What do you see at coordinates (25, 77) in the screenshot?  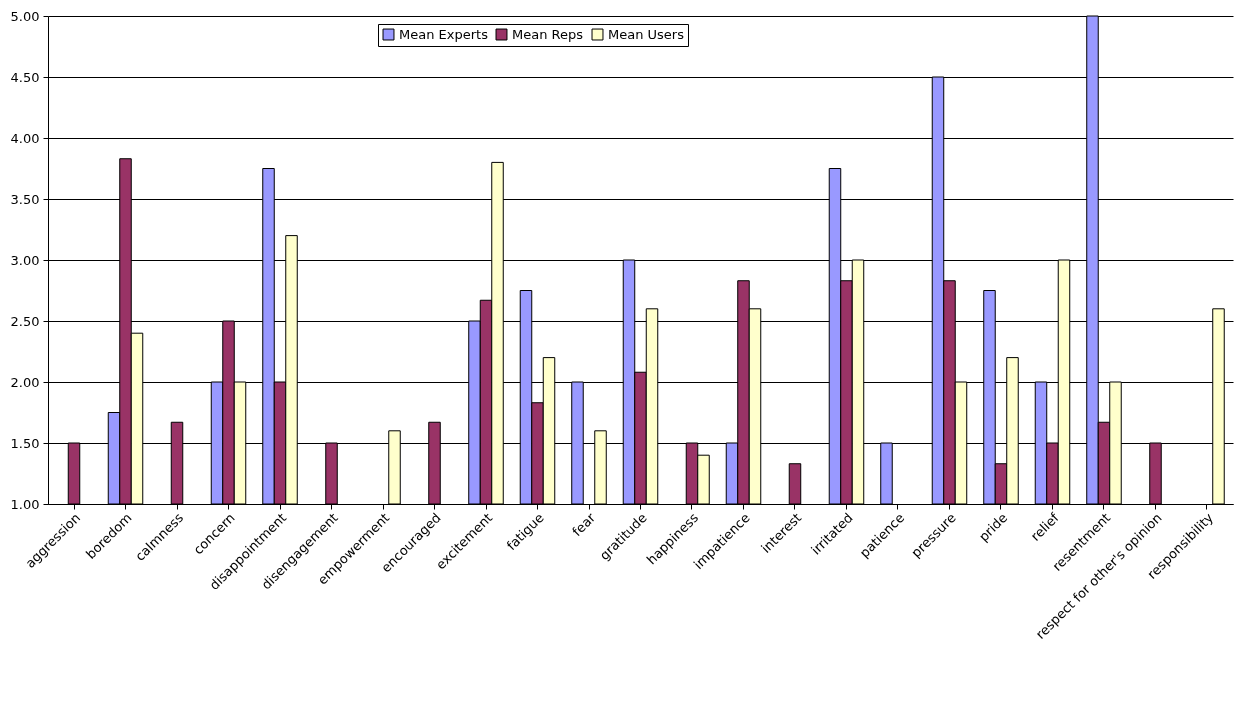 I see `y-tick-label: 4.50` at bounding box center [25, 77].